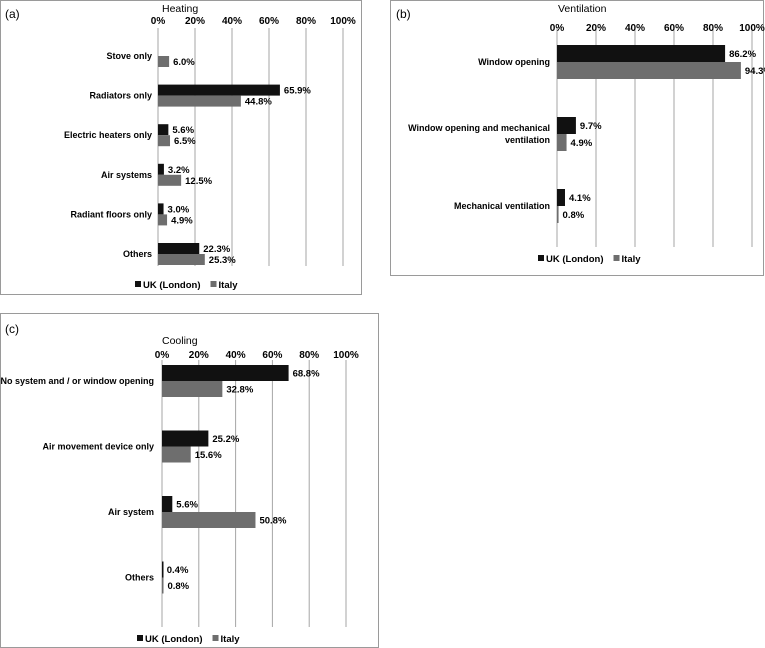 Image resolution: width=765 pixels, height=648 pixels. I want to click on heating-value-label: 4.9%, so click(182, 220).